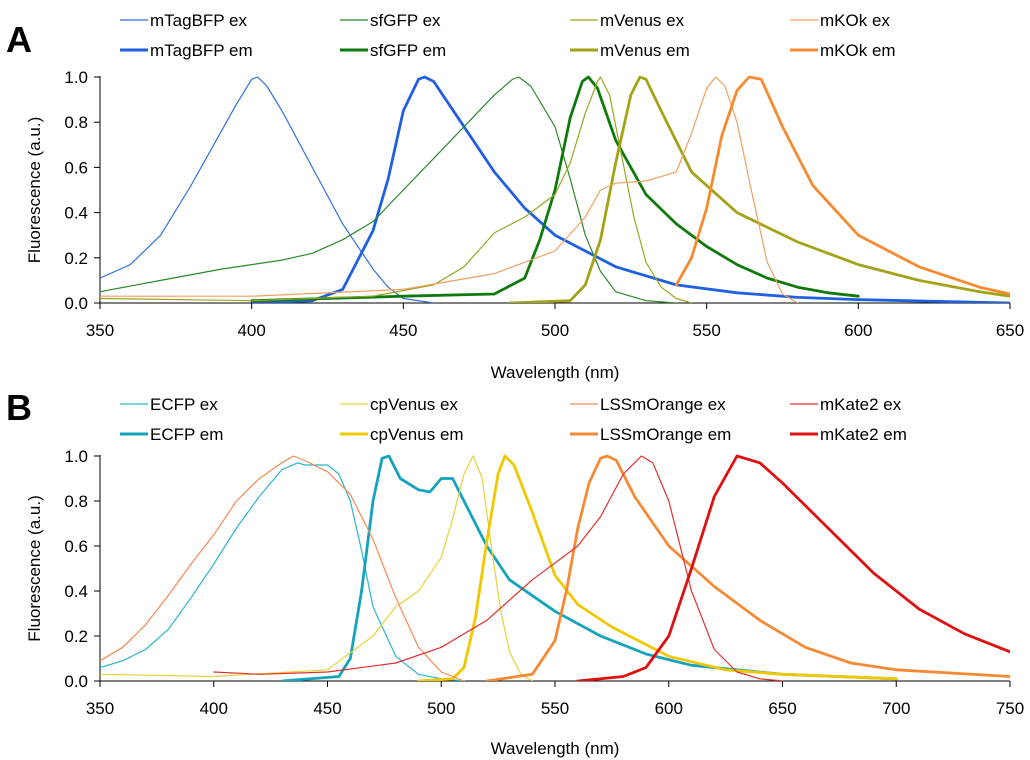 The image size is (1030, 760). I want to click on legend-label: sfGFP ex, so click(405, 20).